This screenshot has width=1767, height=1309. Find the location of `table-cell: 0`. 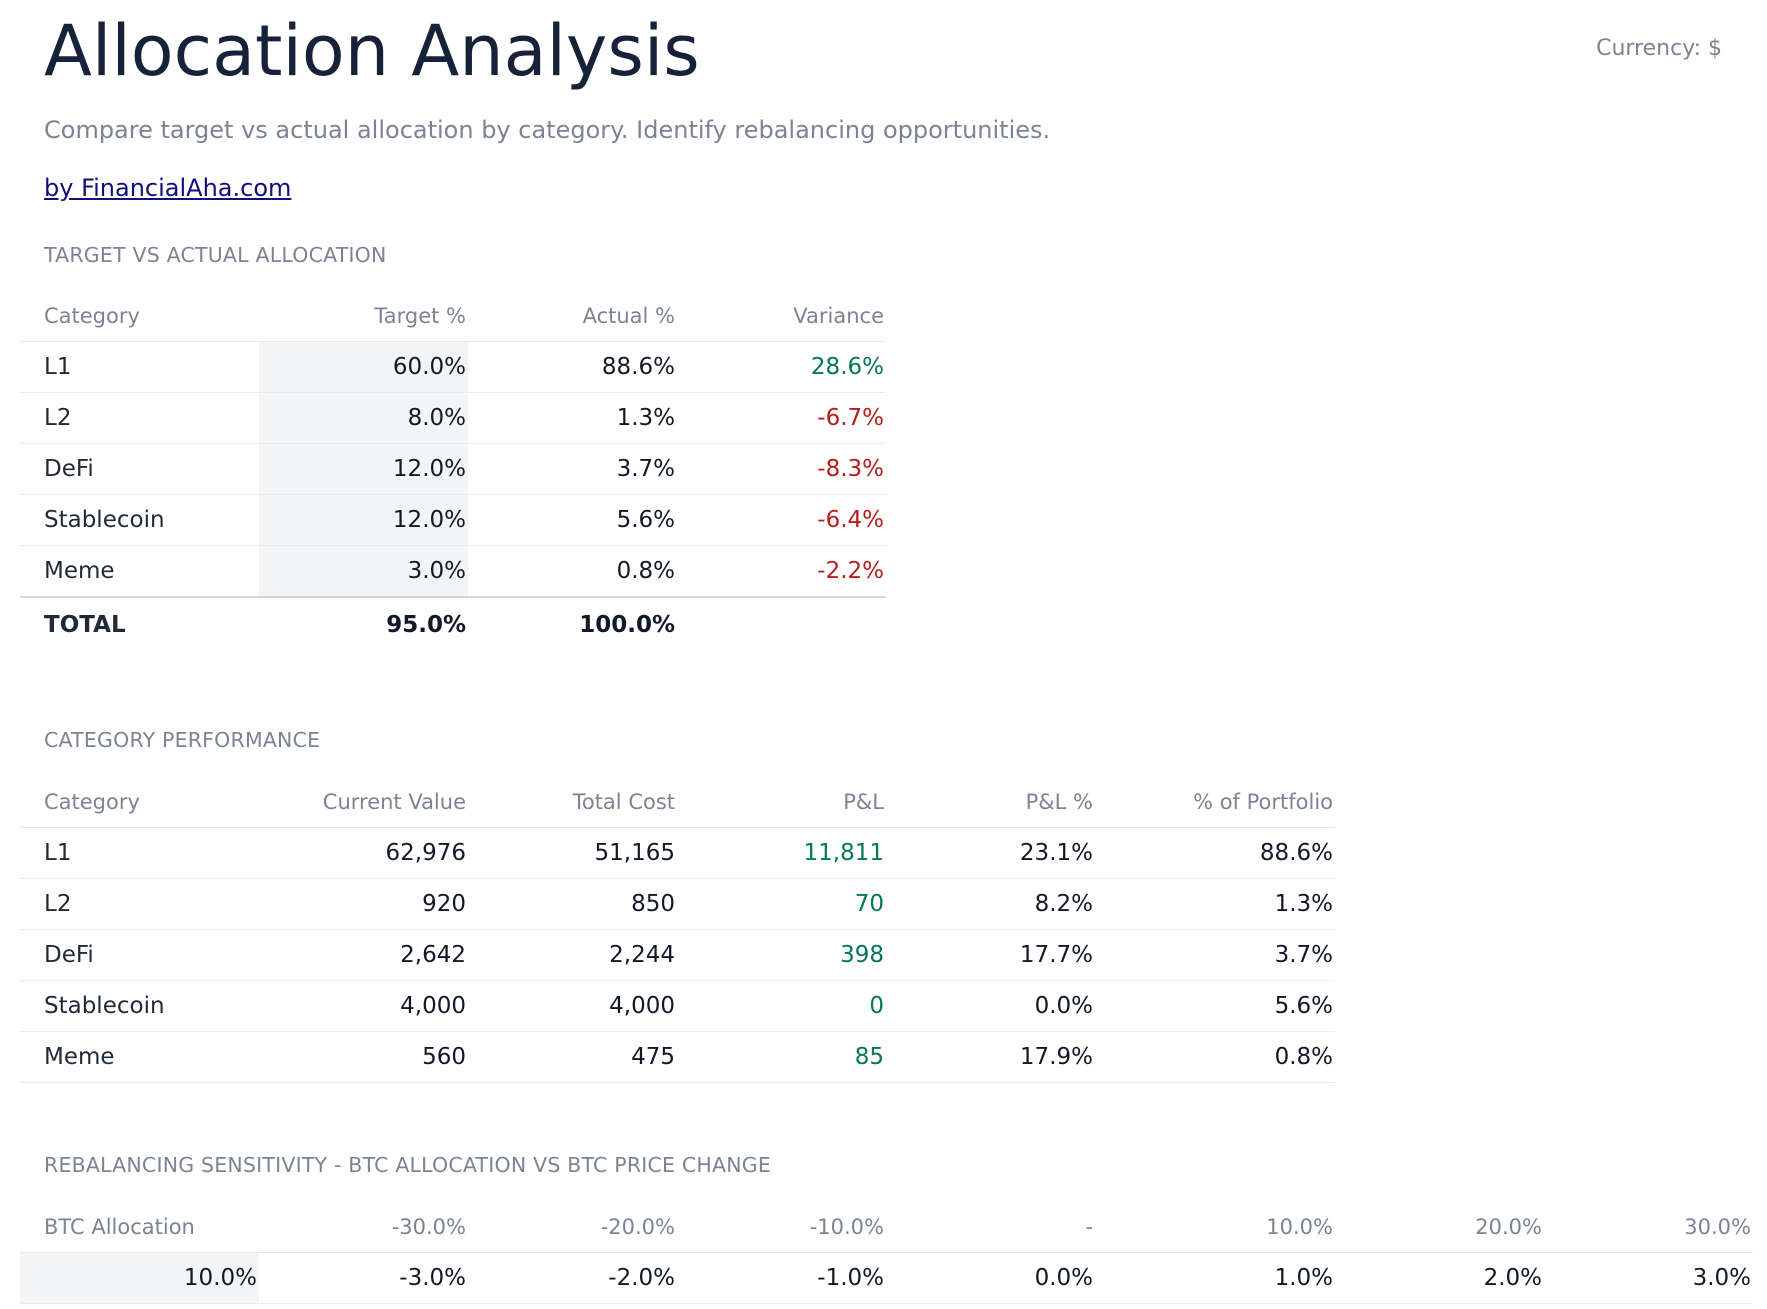

table-cell: 0 is located at coordinates (781, 1006).